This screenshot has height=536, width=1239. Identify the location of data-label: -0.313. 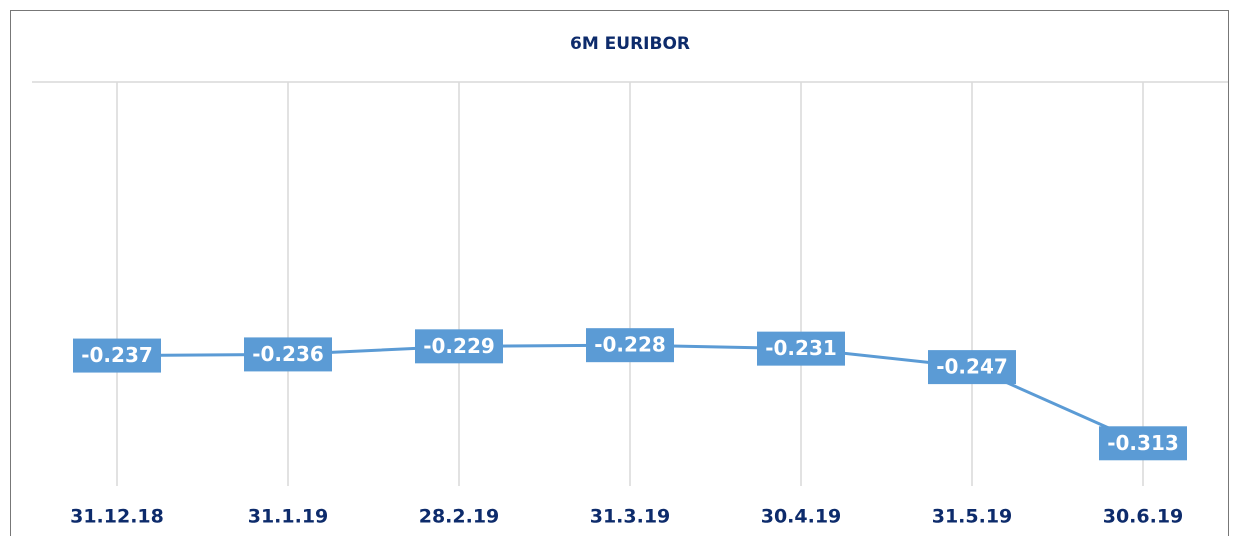
(1143, 443).